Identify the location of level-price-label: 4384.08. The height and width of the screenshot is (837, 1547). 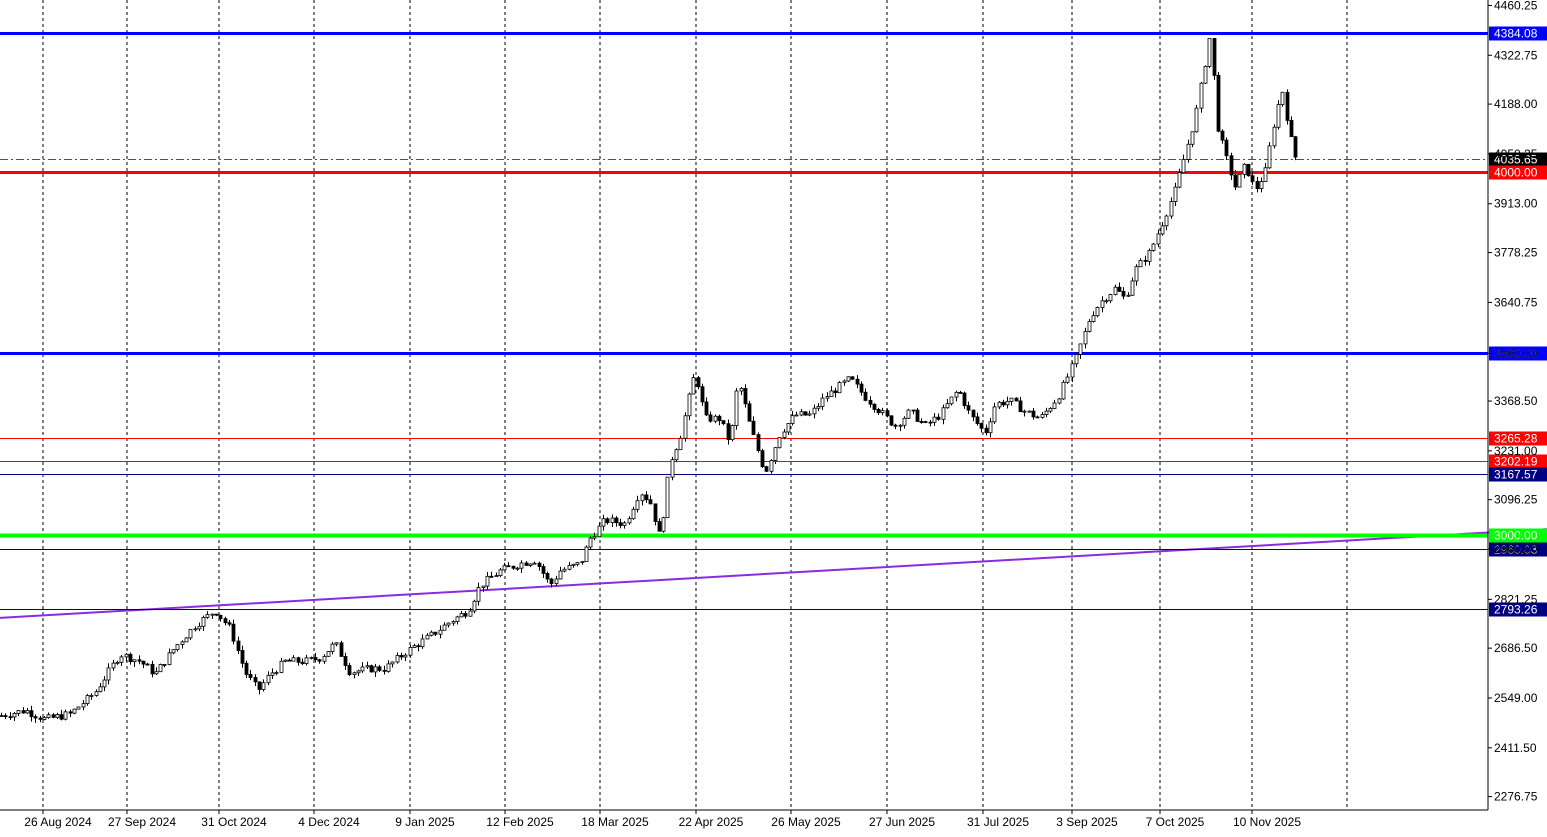
(1516, 34).